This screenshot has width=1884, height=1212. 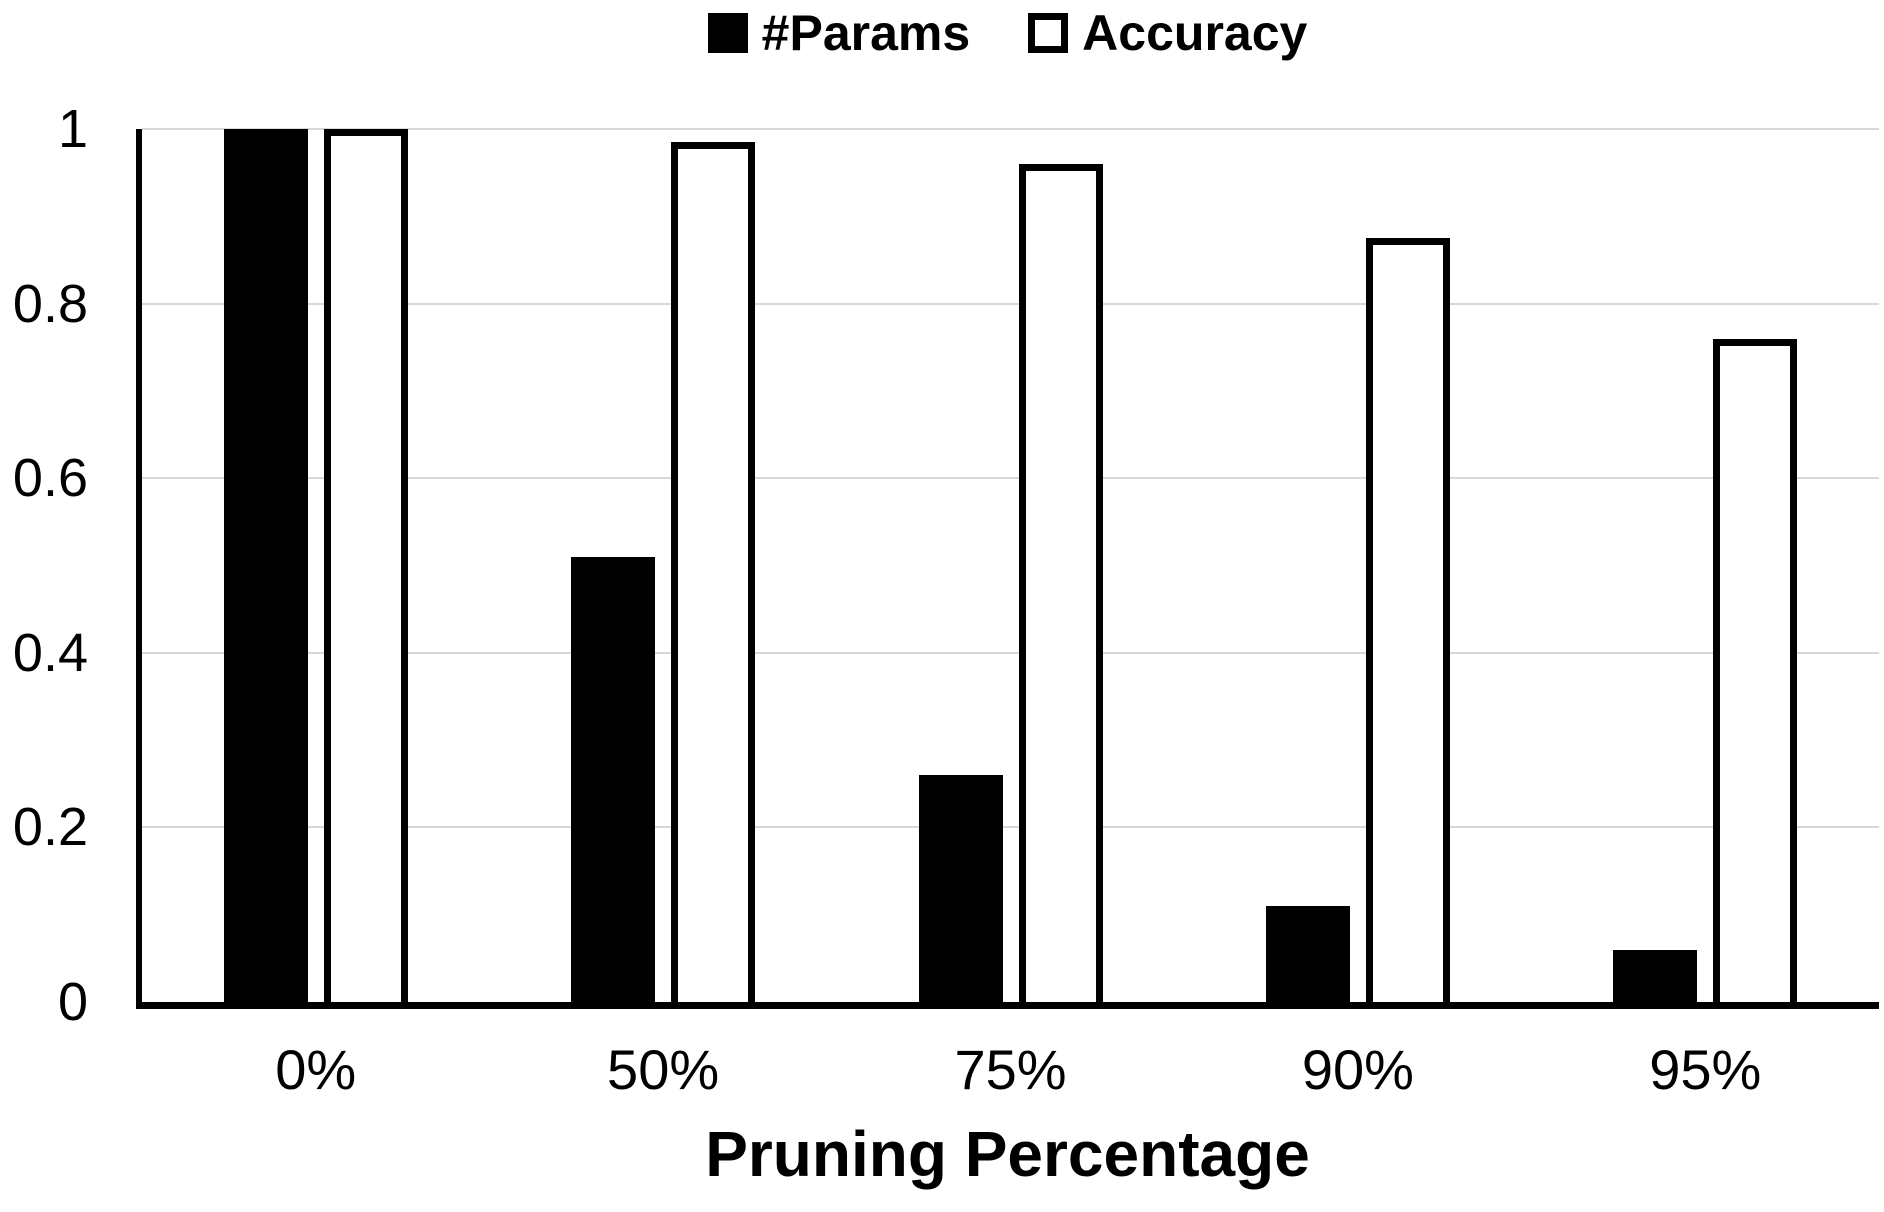 What do you see at coordinates (1195, 33) in the screenshot?
I see `legend-label-accuracy: Accuracy` at bounding box center [1195, 33].